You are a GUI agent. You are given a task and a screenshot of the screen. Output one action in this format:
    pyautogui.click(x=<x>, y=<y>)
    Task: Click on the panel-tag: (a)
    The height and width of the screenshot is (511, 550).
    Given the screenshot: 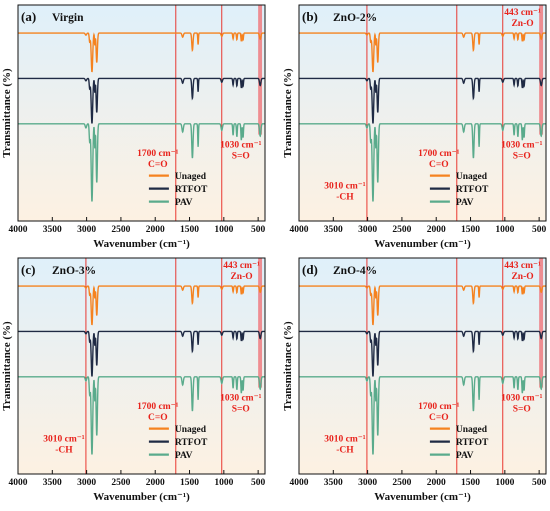 What is the action you would take?
    pyautogui.click(x=28, y=16)
    